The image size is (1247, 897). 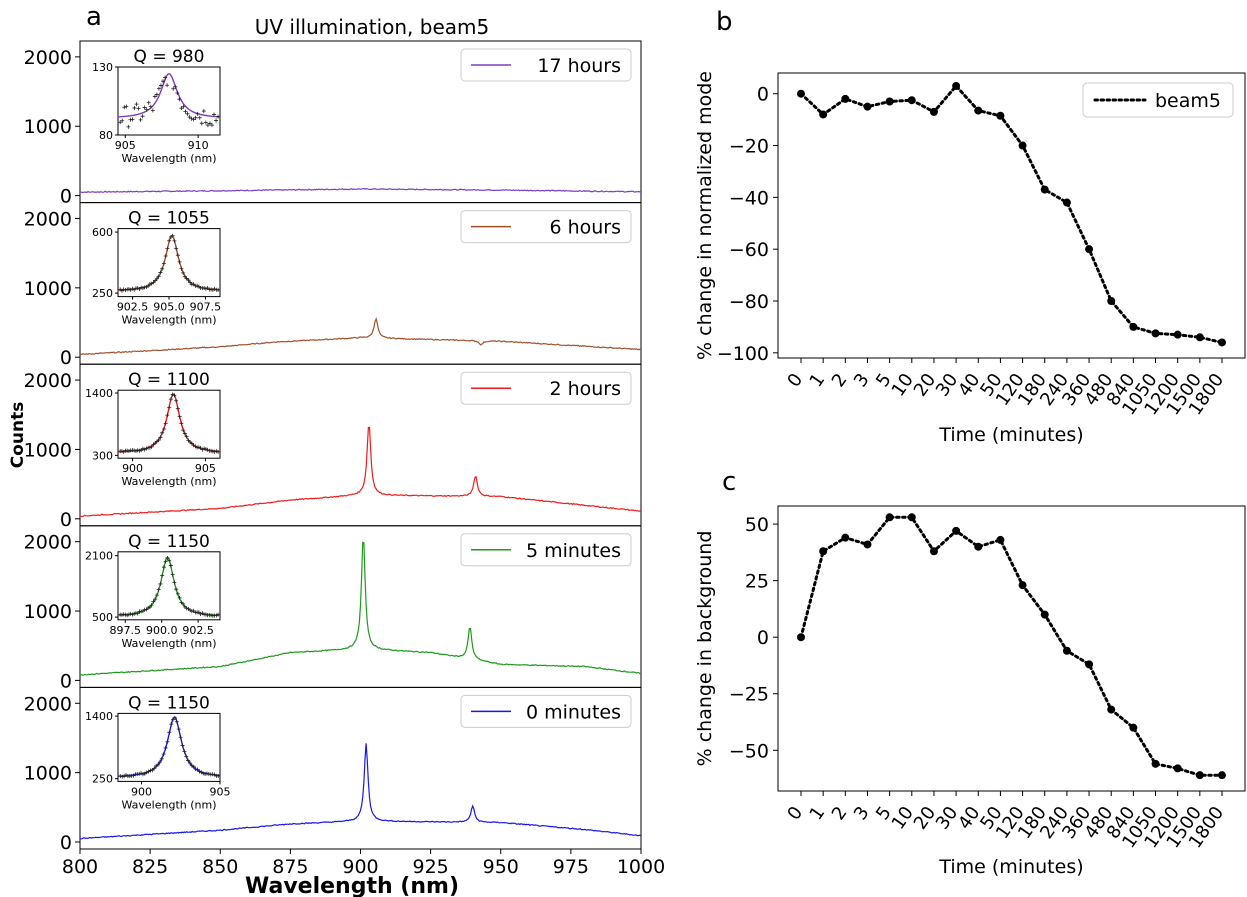 I want to click on inset-y-tick-label: 1400, so click(x=99, y=716).